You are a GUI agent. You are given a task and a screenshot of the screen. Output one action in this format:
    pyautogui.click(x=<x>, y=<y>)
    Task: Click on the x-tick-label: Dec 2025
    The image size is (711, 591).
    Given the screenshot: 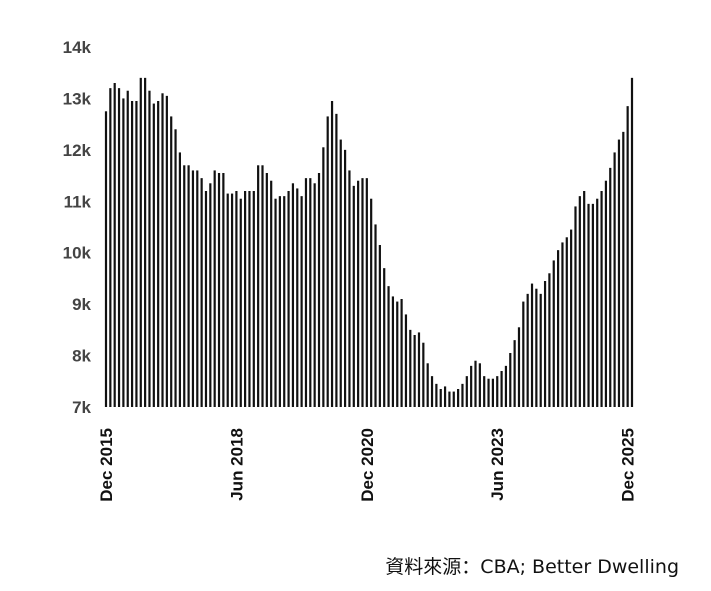 What is the action you would take?
    pyautogui.click(x=628, y=465)
    